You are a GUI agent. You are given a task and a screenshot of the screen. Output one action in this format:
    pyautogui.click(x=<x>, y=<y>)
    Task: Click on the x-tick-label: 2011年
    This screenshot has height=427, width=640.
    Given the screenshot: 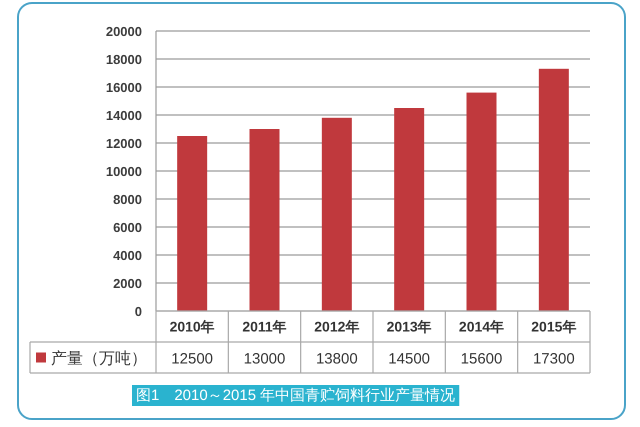 What is the action you would take?
    pyautogui.click(x=264, y=326)
    